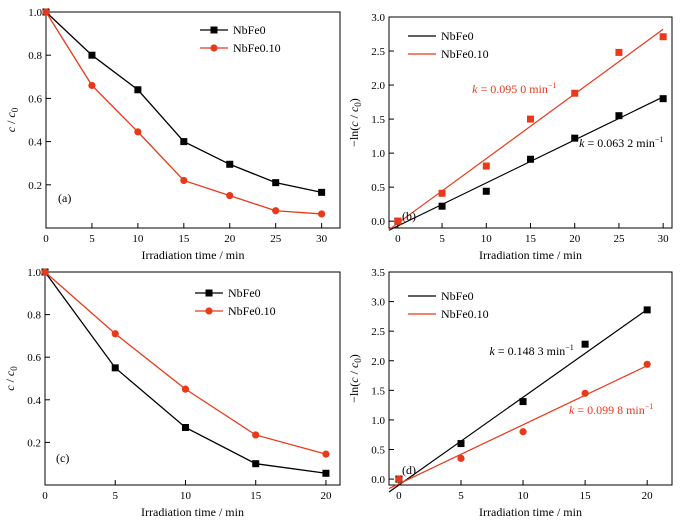 The image size is (692, 530). I want to click on x-tick-label: 10, so click(524, 496).